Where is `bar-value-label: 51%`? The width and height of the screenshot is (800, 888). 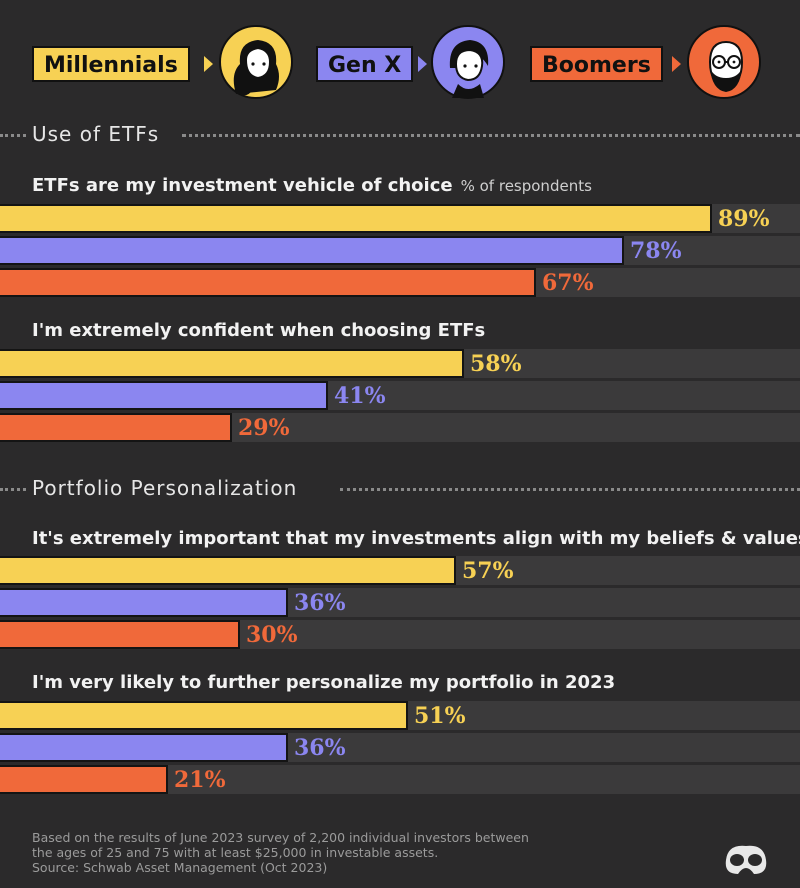
bar-value-label: 51% is located at coordinates (440, 716).